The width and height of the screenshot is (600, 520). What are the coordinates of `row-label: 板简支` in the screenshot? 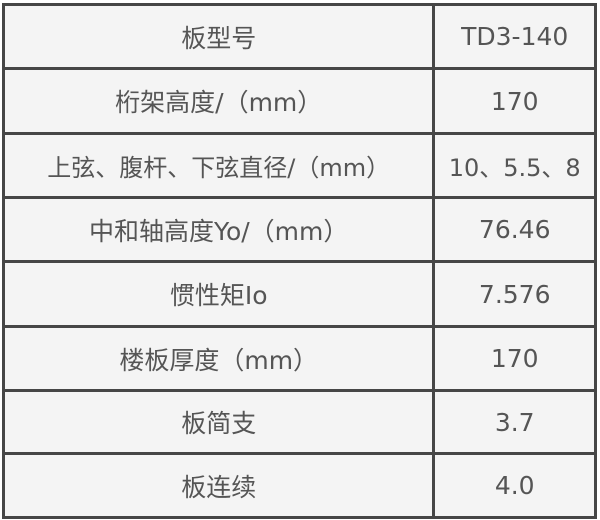 It's located at (218, 422).